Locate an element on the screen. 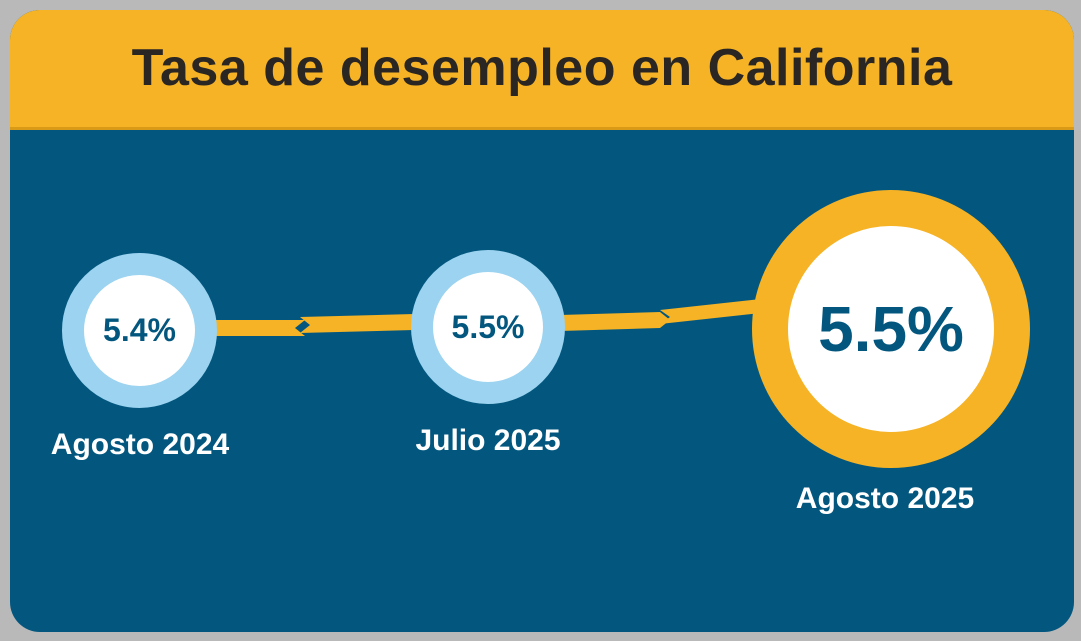  rate-value: 5.4% is located at coordinates (139, 330).